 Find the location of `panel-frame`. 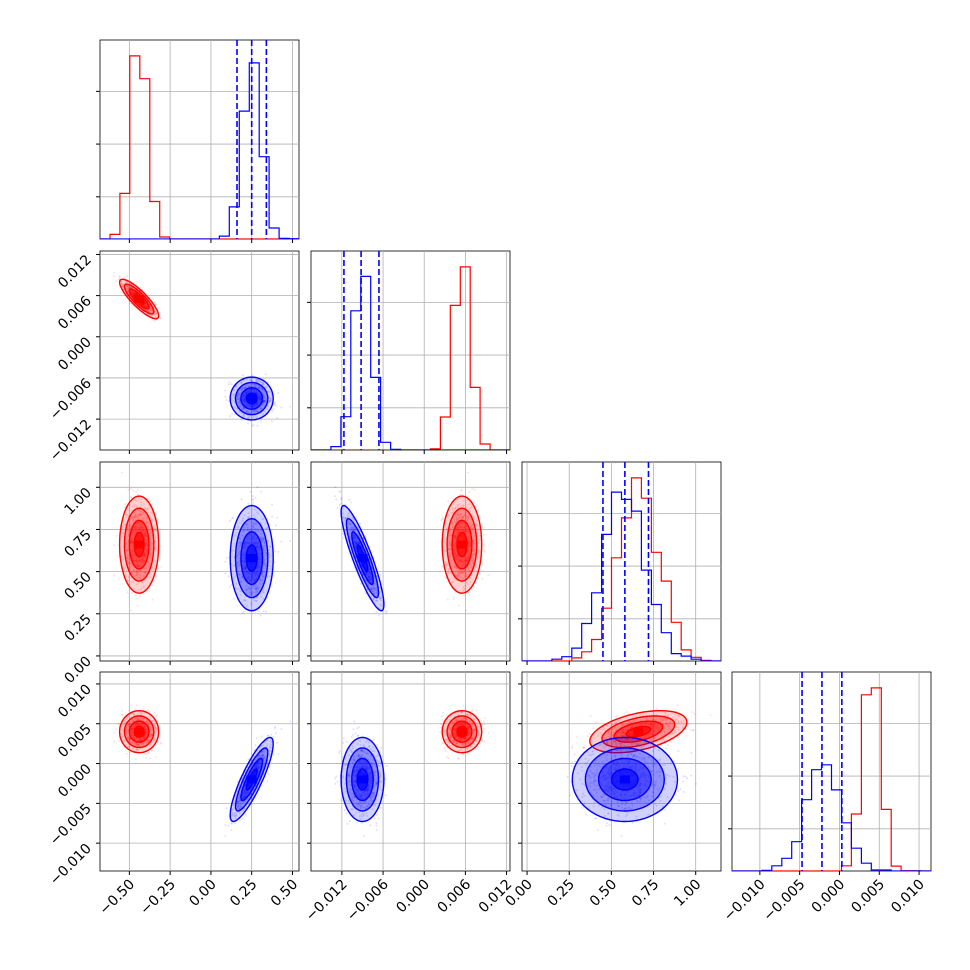

panel-frame is located at coordinates (410, 561).